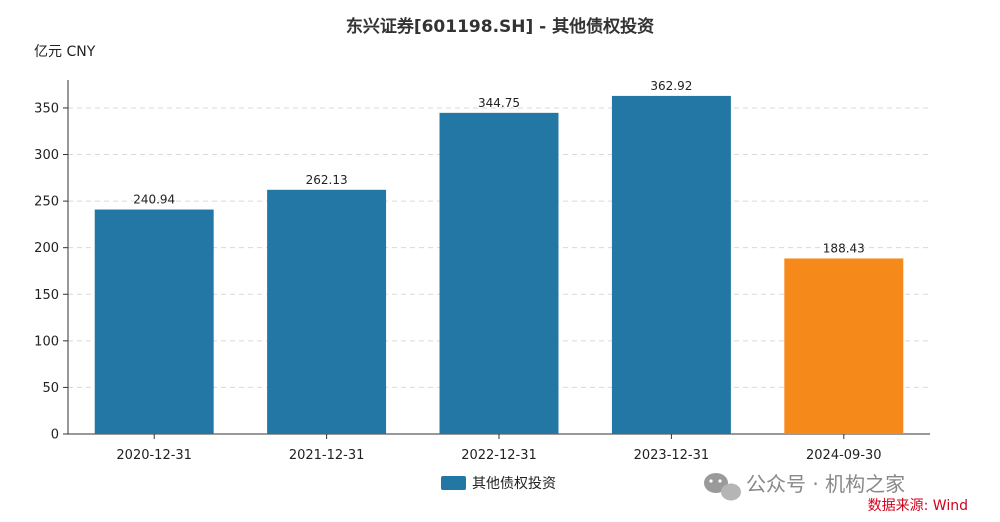  What do you see at coordinates (65, 52) in the screenshot?
I see `y-axis-unit-label: 亿元 CNY` at bounding box center [65, 52].